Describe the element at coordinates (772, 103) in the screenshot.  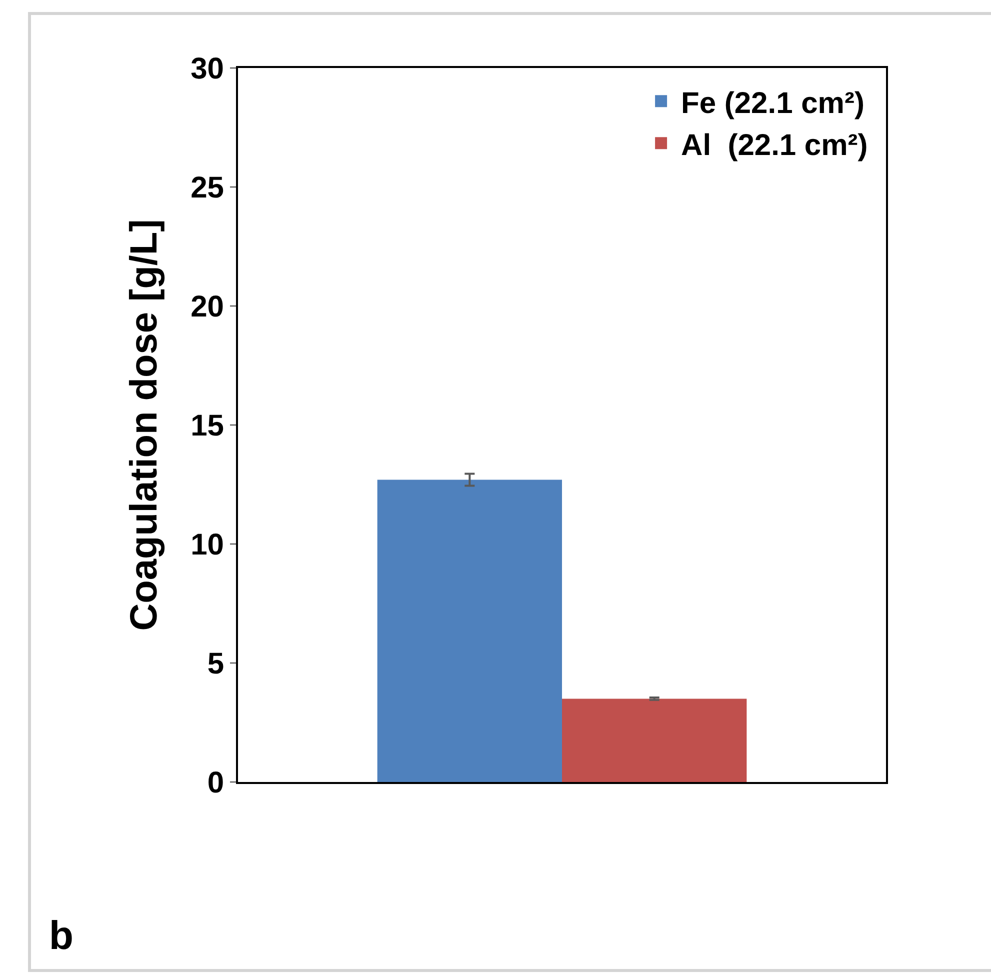
I see `legend-label: Fe (22.1 cm²)` at that location.